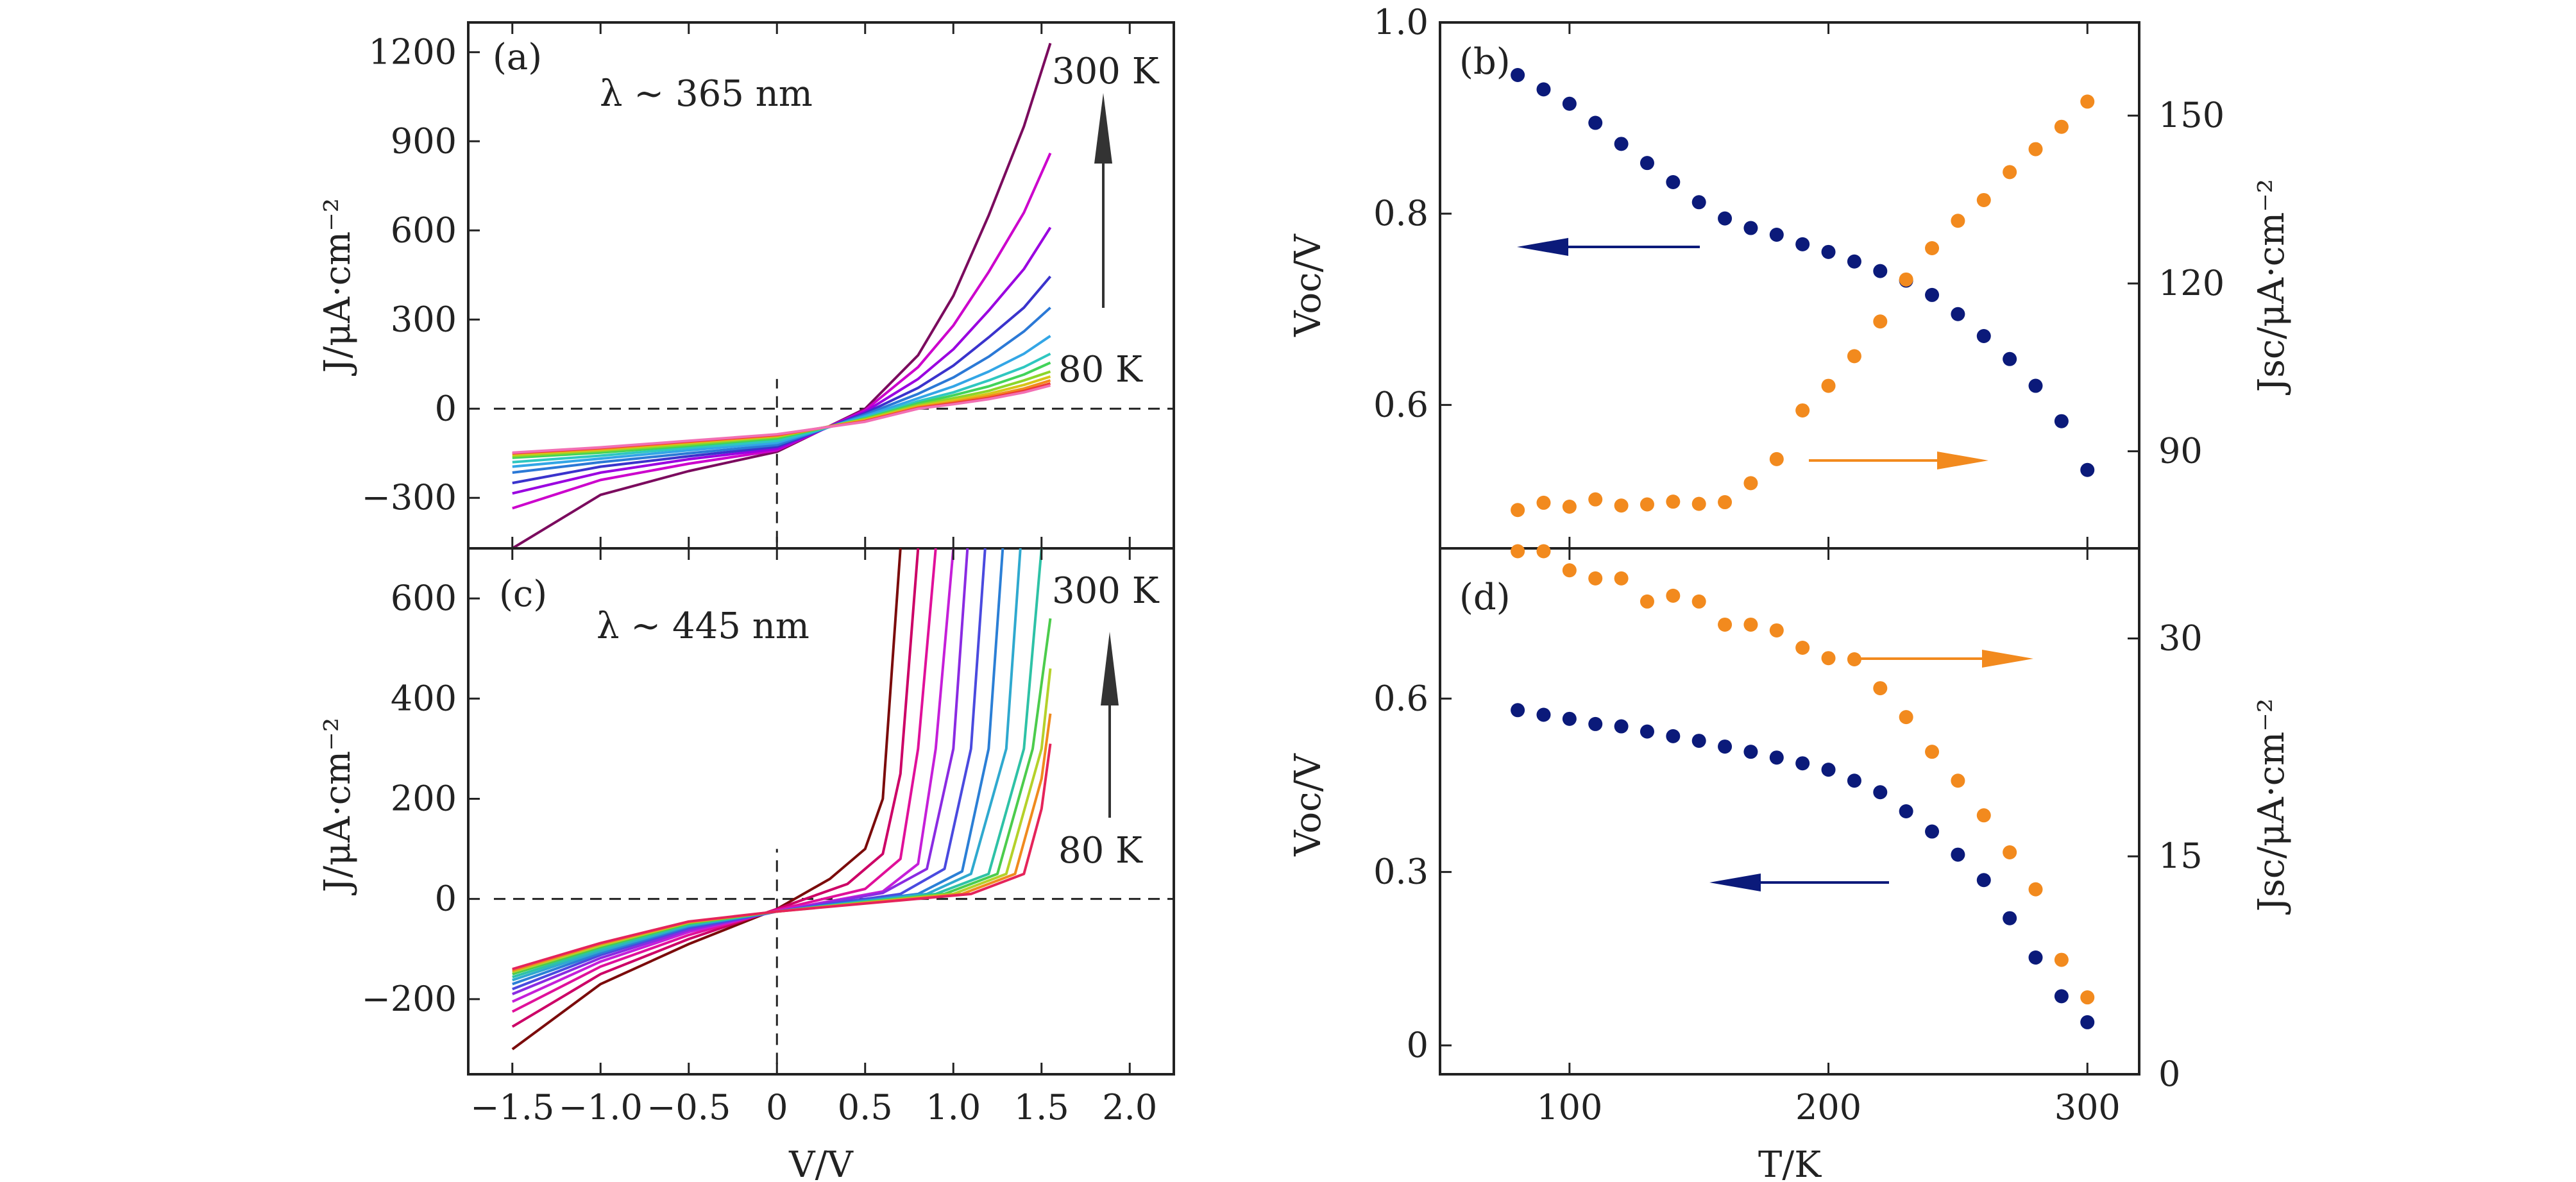 The height and width of the screenshot is (1182, 2576). What do you see at coordinates (1854, 780) in the screenshot?
I see `panel-d-point-s1-210K` at bounding box center [1854, 780].